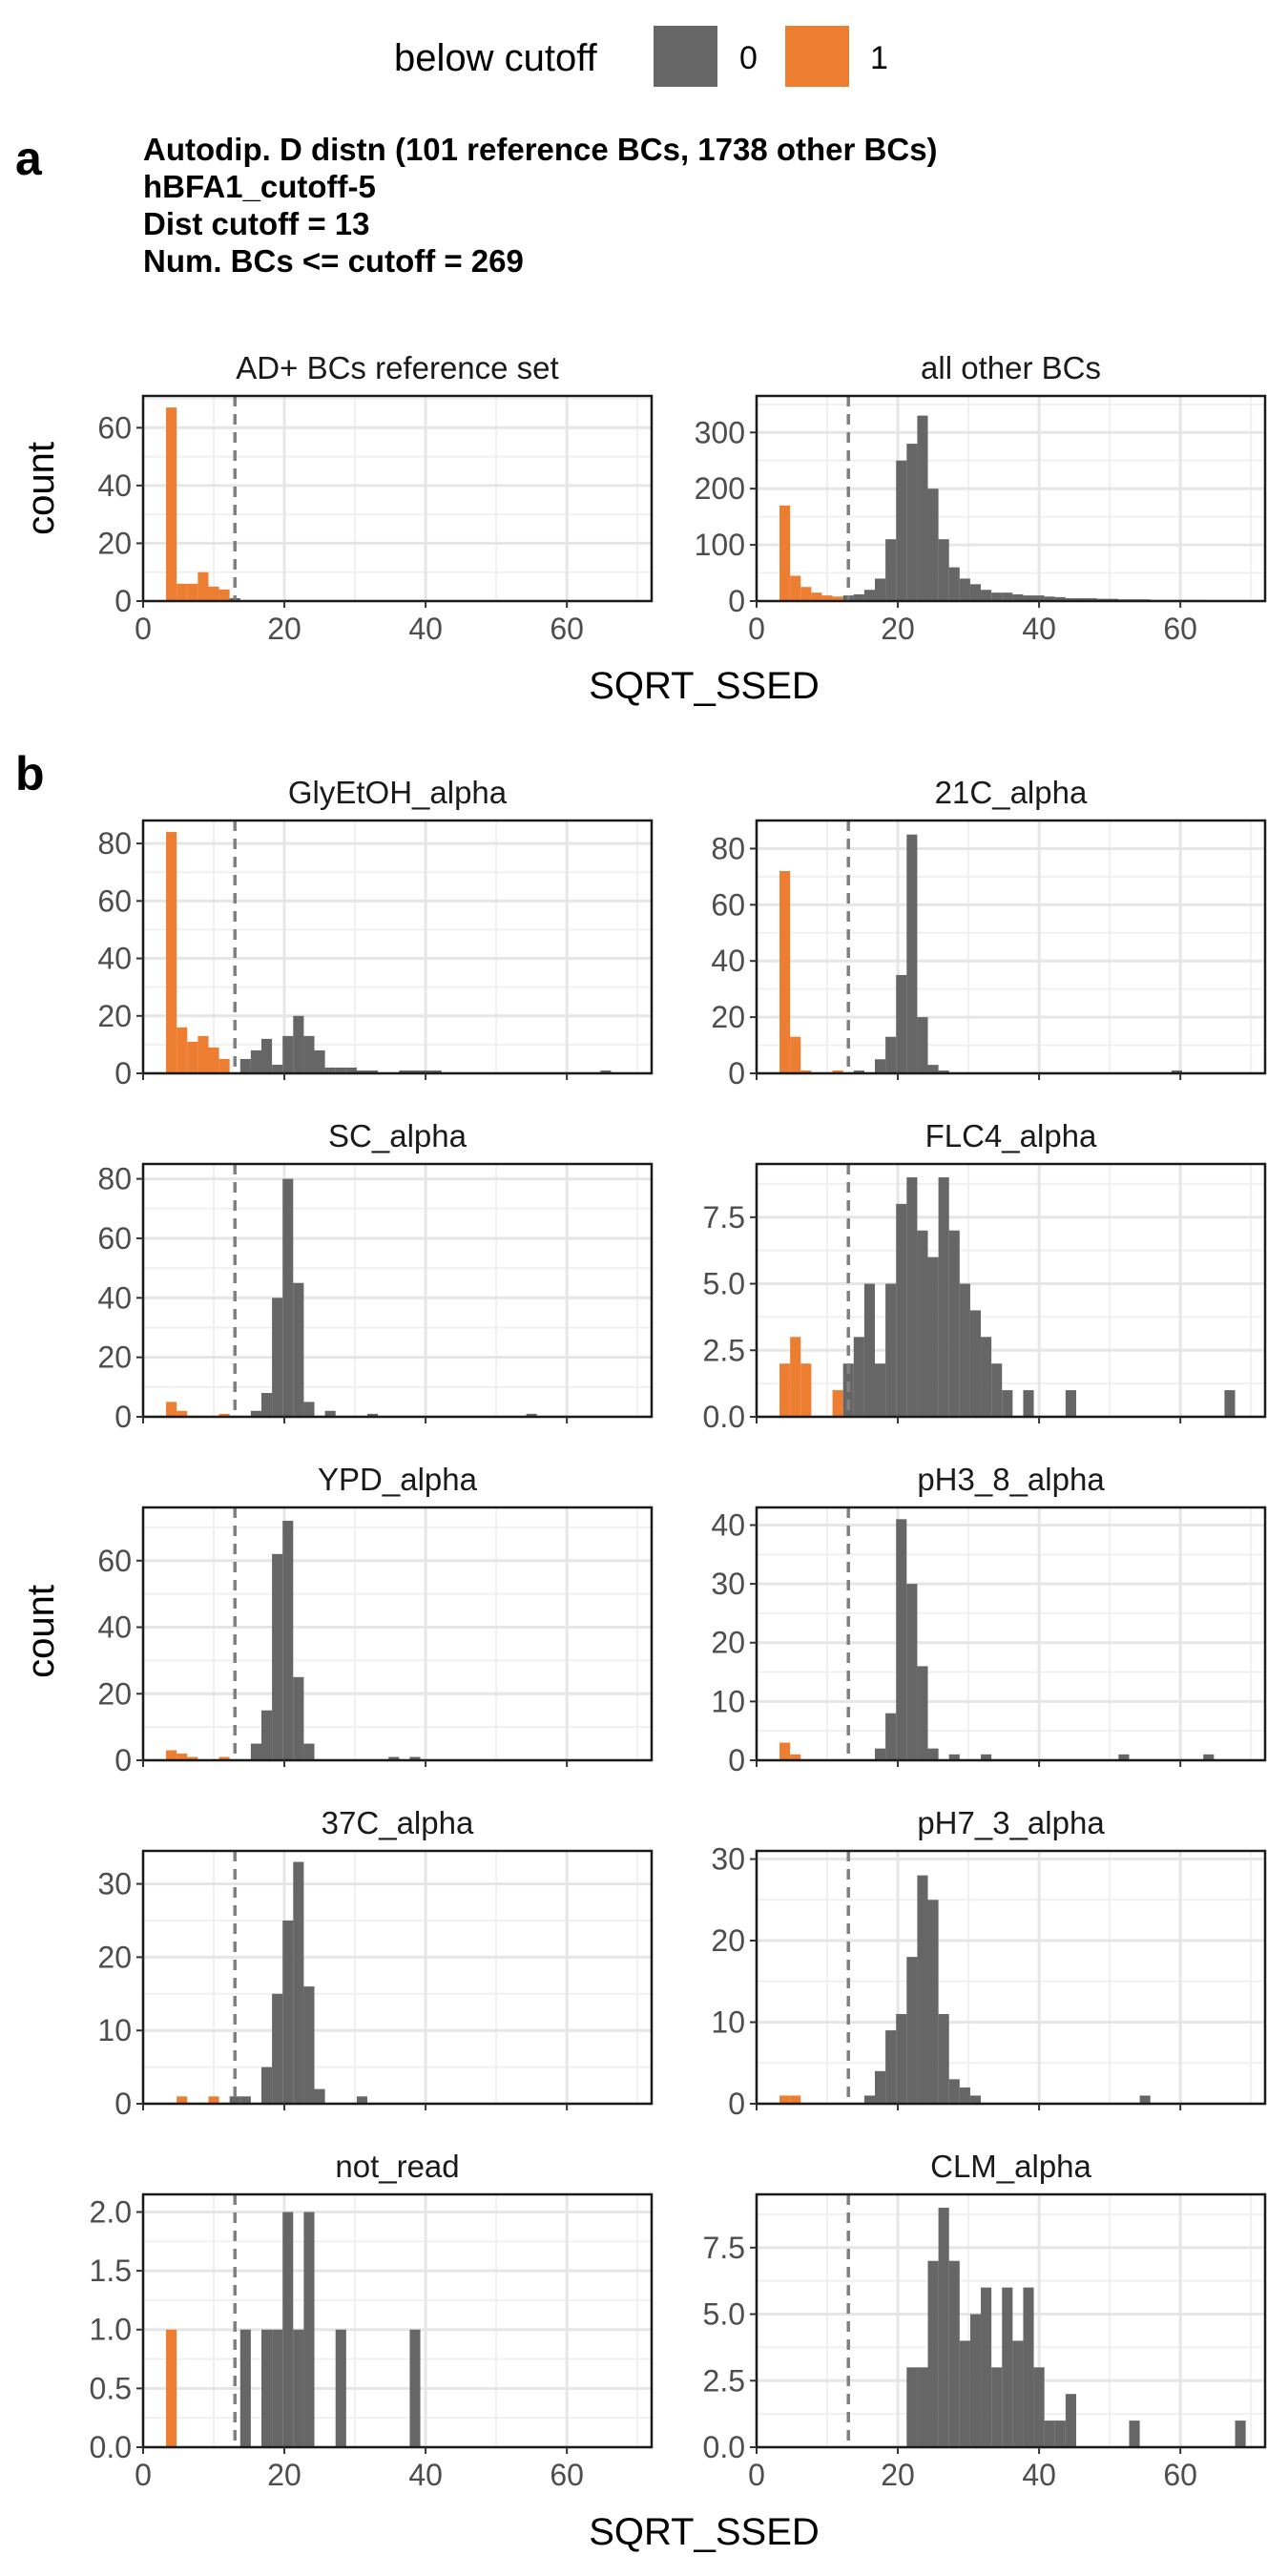 Image resolution: width=1288 pixels, height=2576 pixels. I want to click on histogram-panel: 21C_alpha 0 20 40 60 80, so click(989, 933).